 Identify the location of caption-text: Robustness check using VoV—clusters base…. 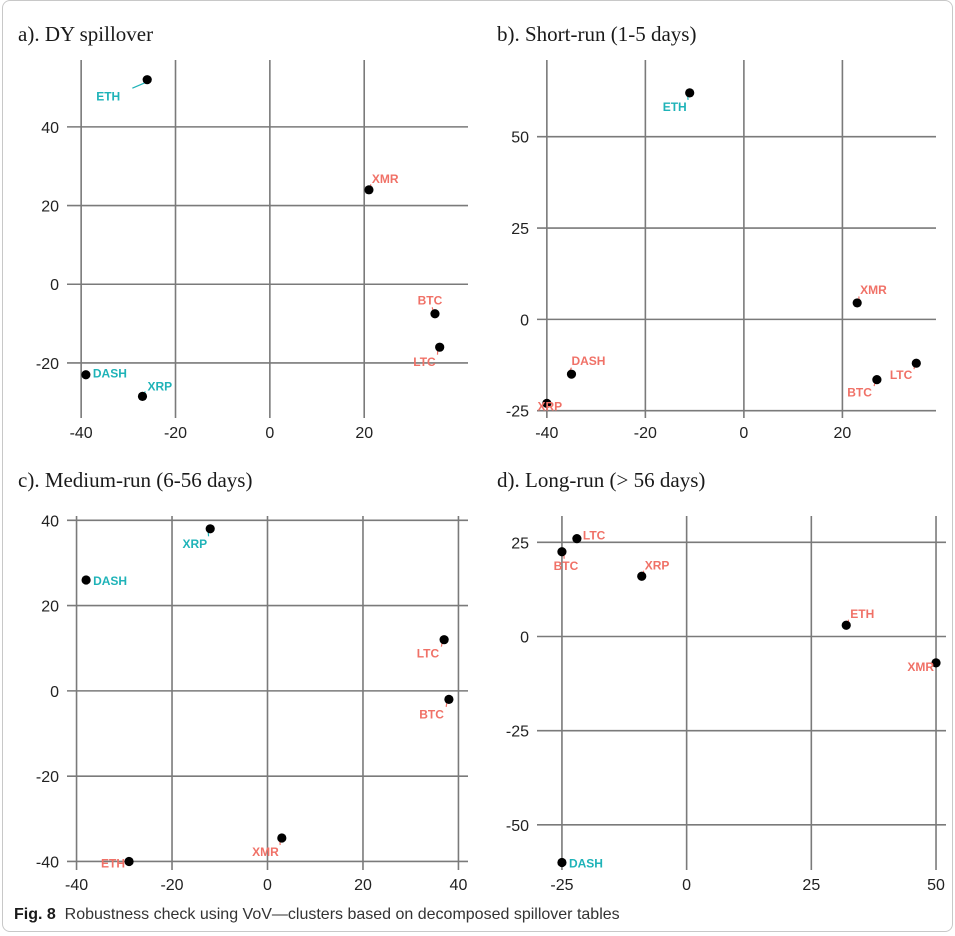
(342, 914).